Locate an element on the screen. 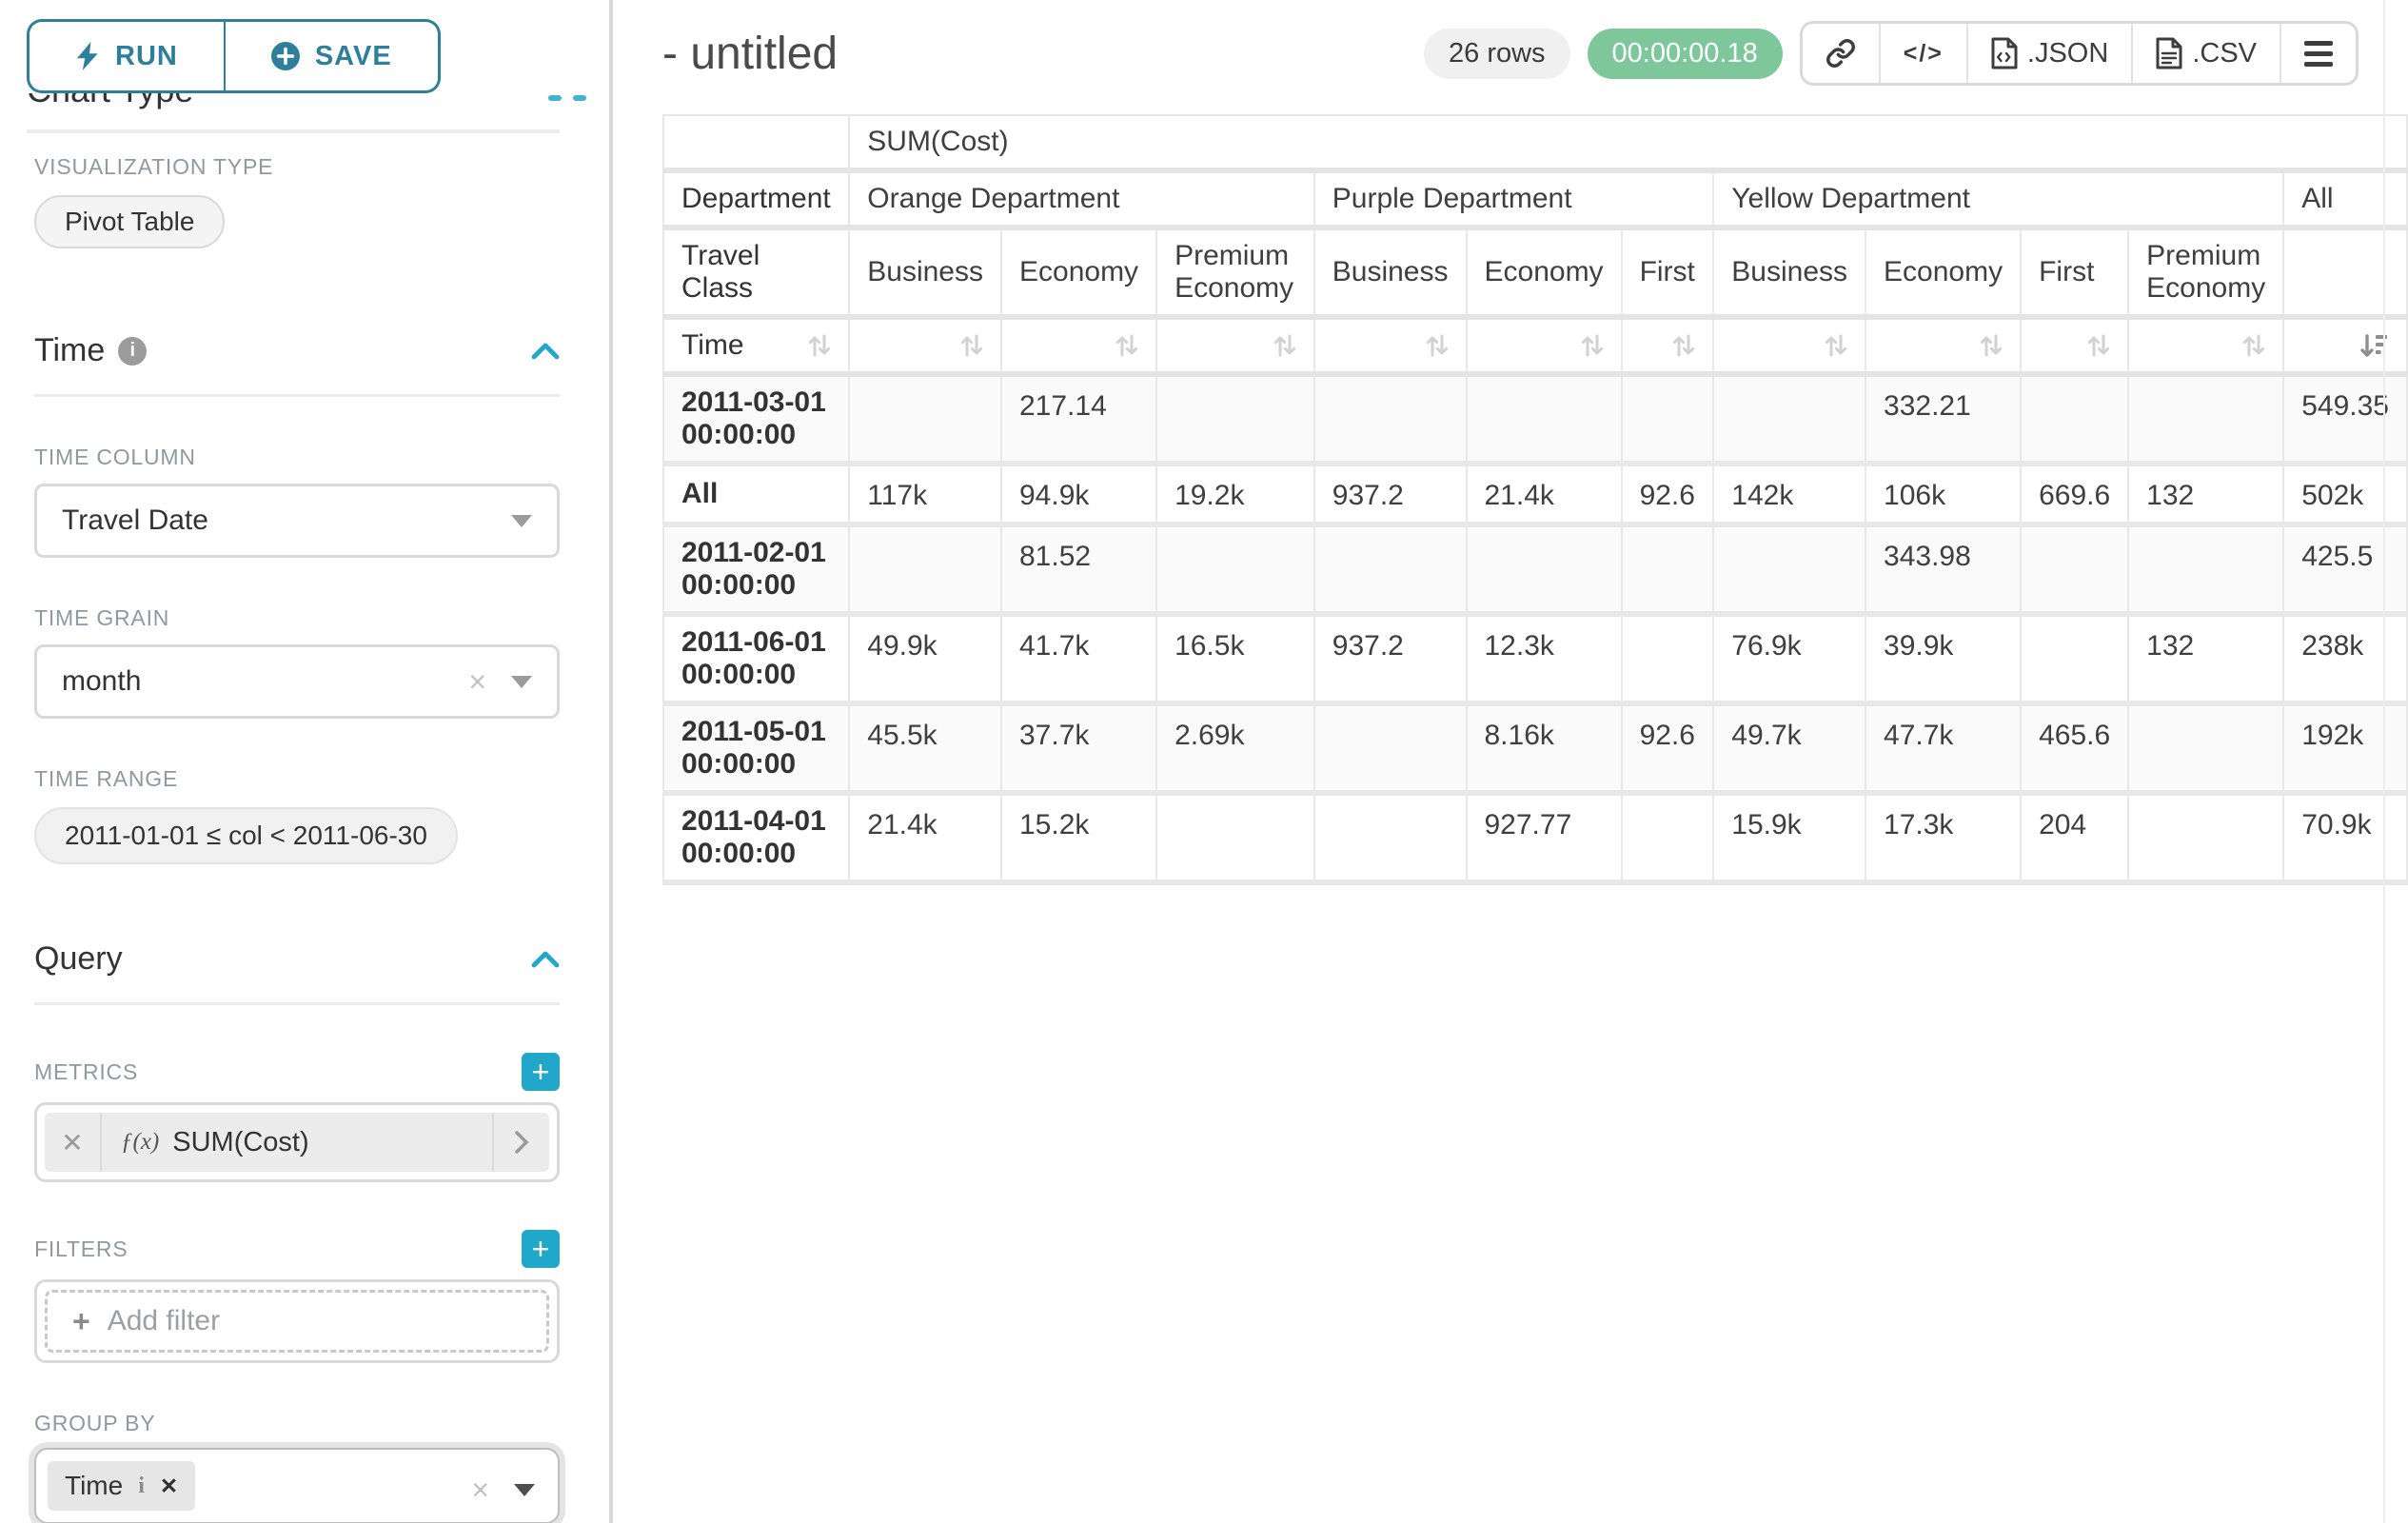  lightning-icon is located at coordinates (87, 56).